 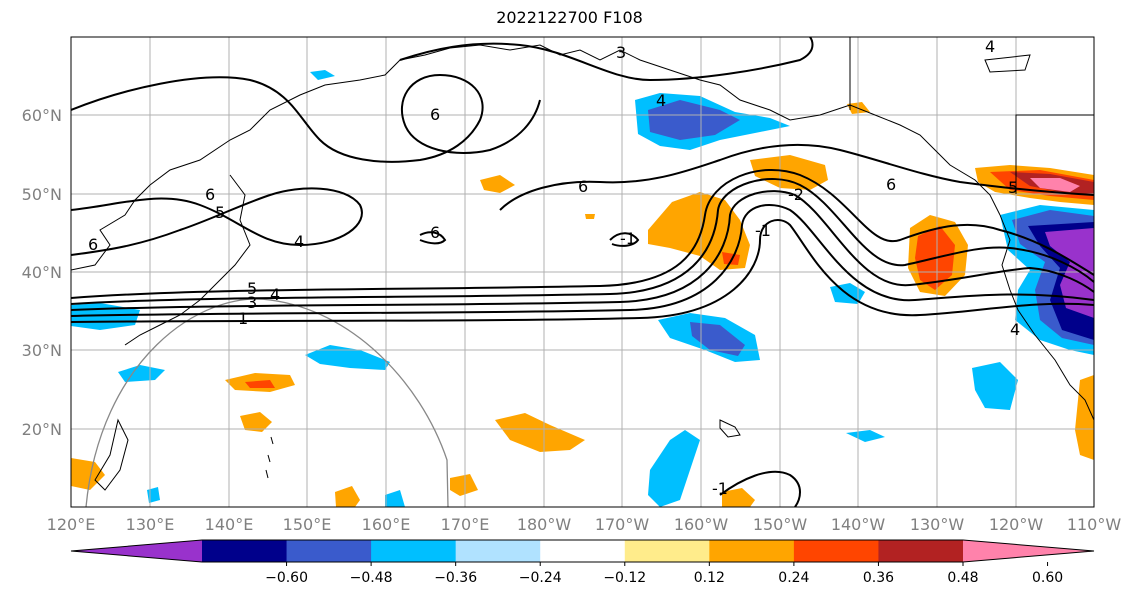 I want to click on lon-label: 110°W, so click(x=1094, y=524).